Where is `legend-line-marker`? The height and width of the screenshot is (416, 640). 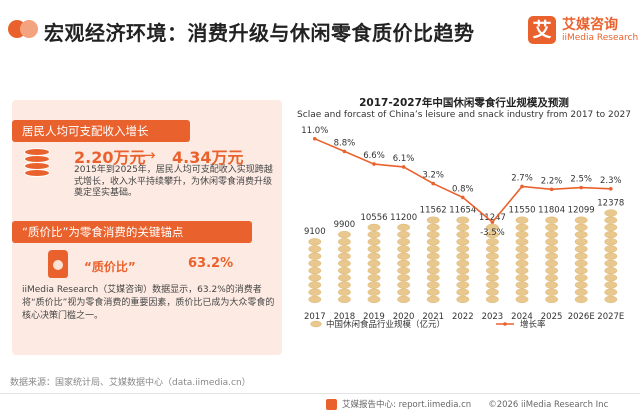 legend-line-marker is located at coordinates (505, 324).